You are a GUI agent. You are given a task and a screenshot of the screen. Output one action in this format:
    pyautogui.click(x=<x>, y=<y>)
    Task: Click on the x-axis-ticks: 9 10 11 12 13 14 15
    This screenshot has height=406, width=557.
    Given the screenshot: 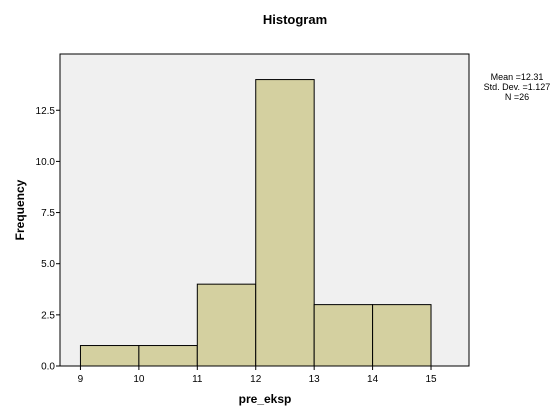 What is the action you would take?
    pyautogui.click(x=257, y=375)
    